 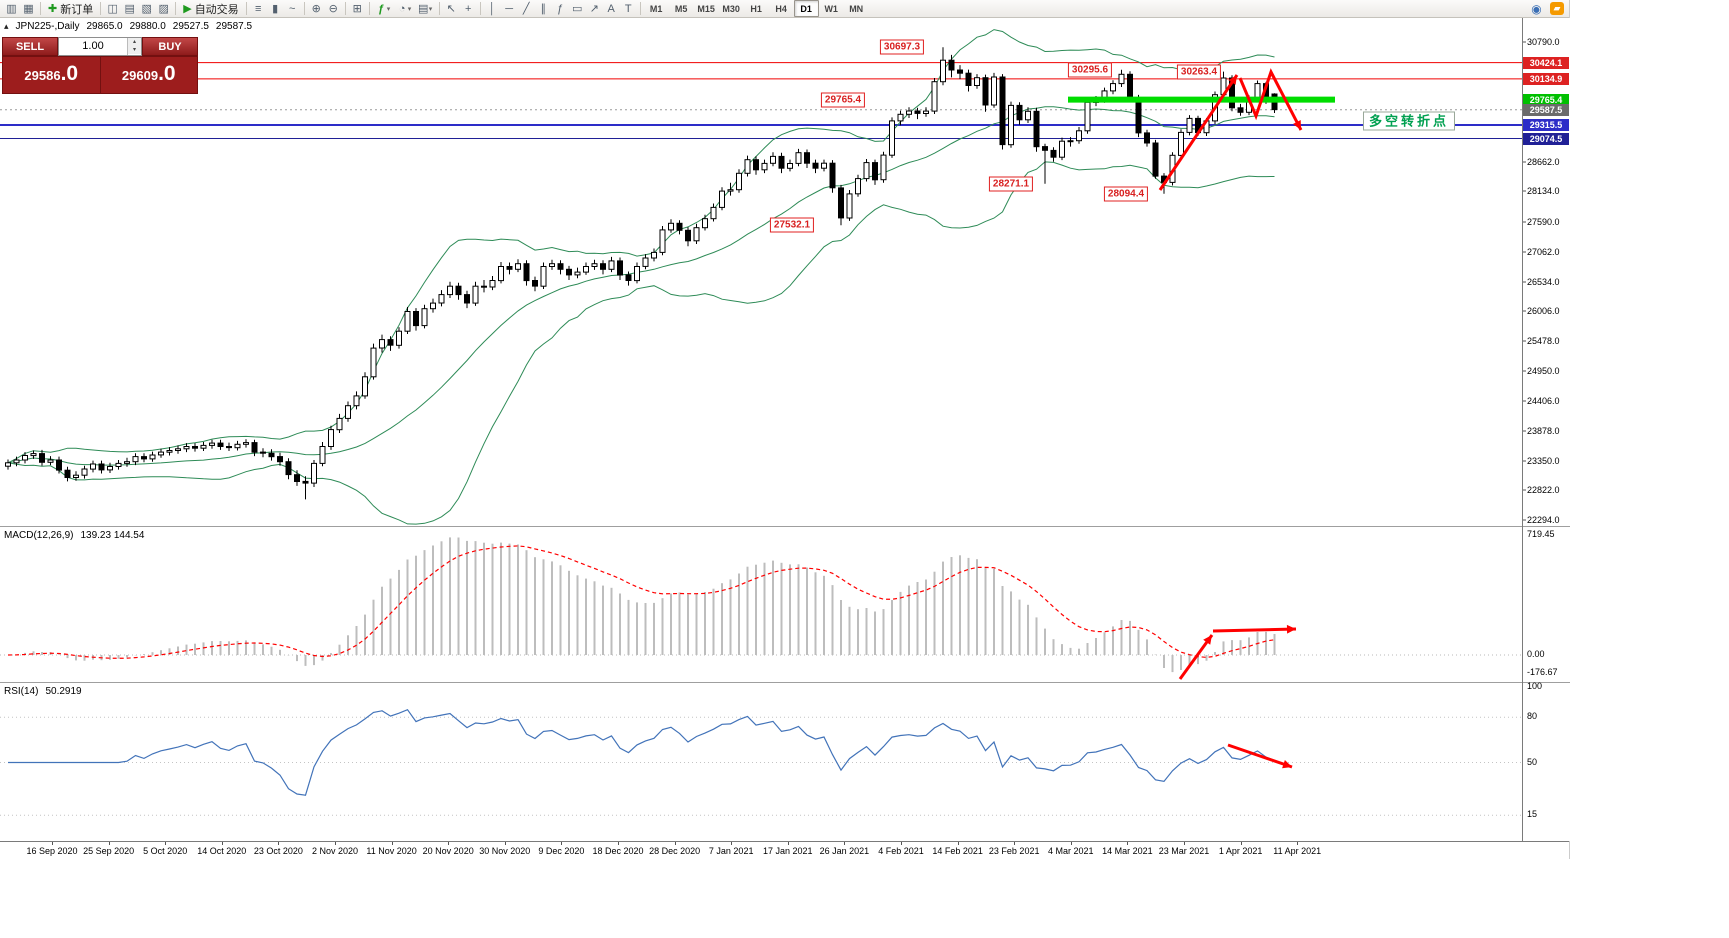 I want to click on date-label: 9 Dec 2020, so click(x=561, y=851).